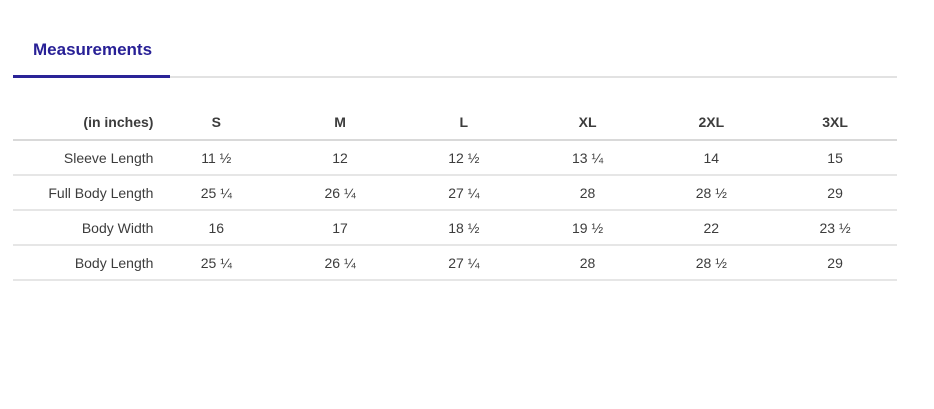 Image resolution: width=934 pixels, height=409 pixels. I want to click on measurement-value: 22, so click(711, 228).